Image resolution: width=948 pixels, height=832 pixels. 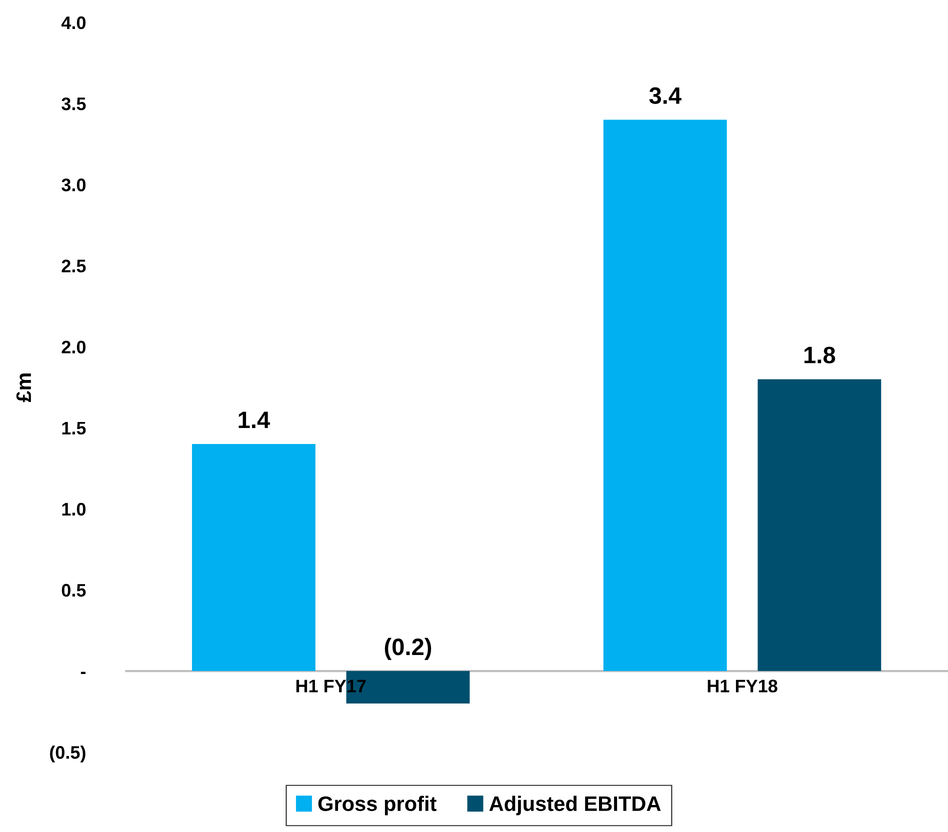 I want to click on y-tick-label: 1.5, so click(x=74, y=428).